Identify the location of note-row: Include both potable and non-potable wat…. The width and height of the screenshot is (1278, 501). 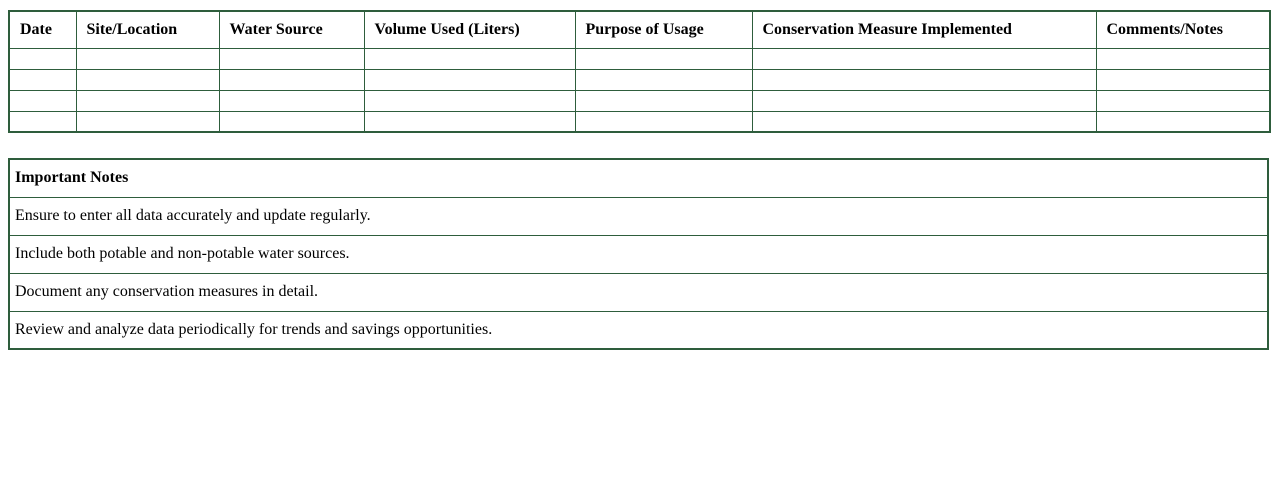
(638, 254).